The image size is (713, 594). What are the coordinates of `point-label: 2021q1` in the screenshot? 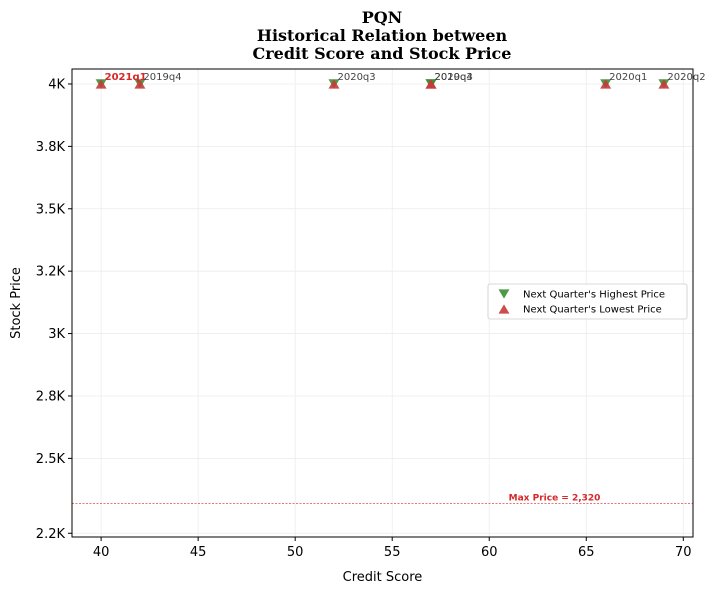 It's located at (126, 77).